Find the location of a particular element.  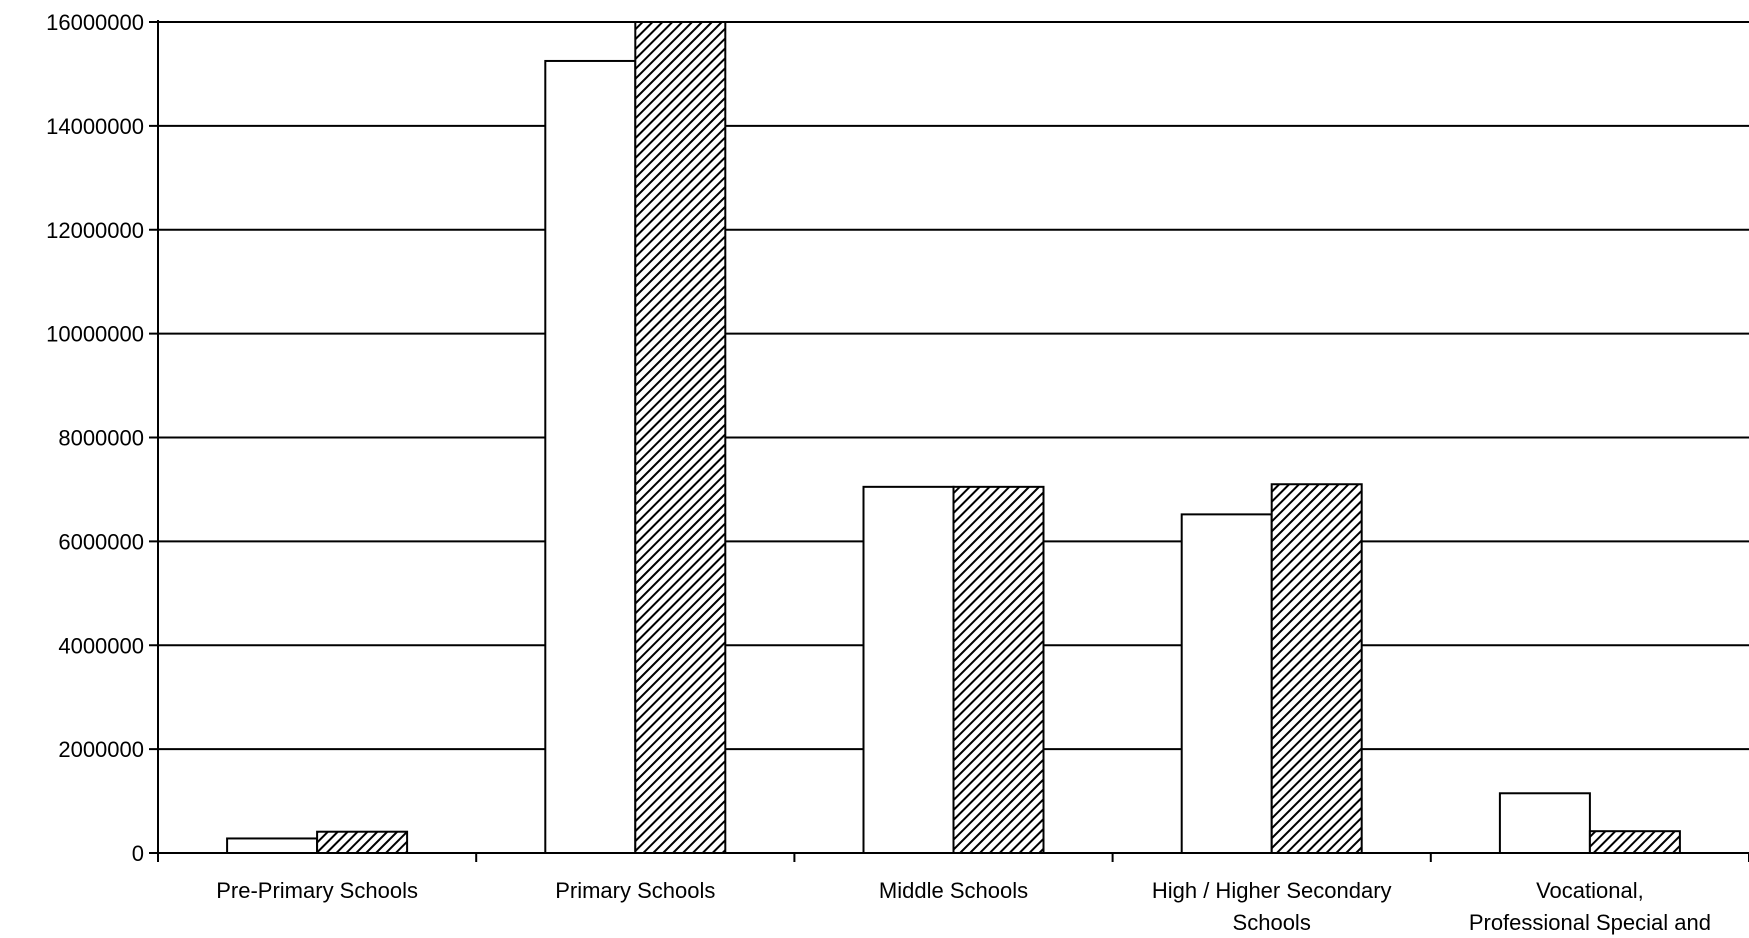

y-tick-label: 0 is located at coordinates (138, 853).